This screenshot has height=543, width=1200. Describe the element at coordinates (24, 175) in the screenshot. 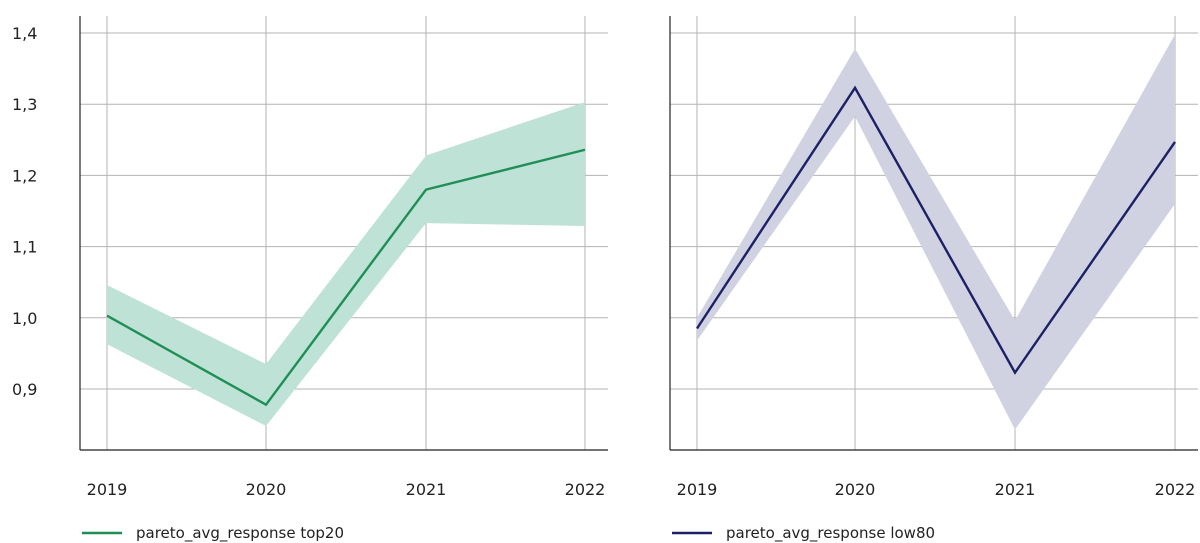

I see `y-tick-label: 1,2` at that location.